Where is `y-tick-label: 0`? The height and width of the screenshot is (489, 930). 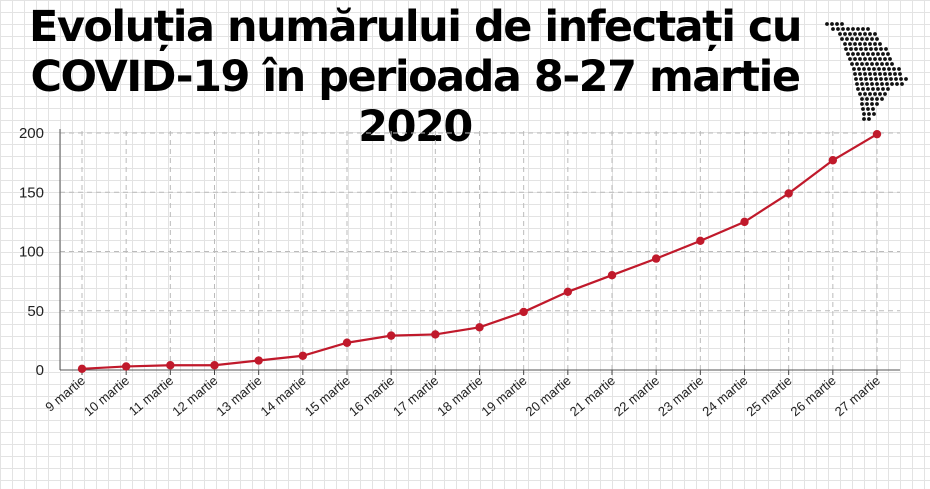 y-tick-label: 0 is located at coordinates (40, 370).